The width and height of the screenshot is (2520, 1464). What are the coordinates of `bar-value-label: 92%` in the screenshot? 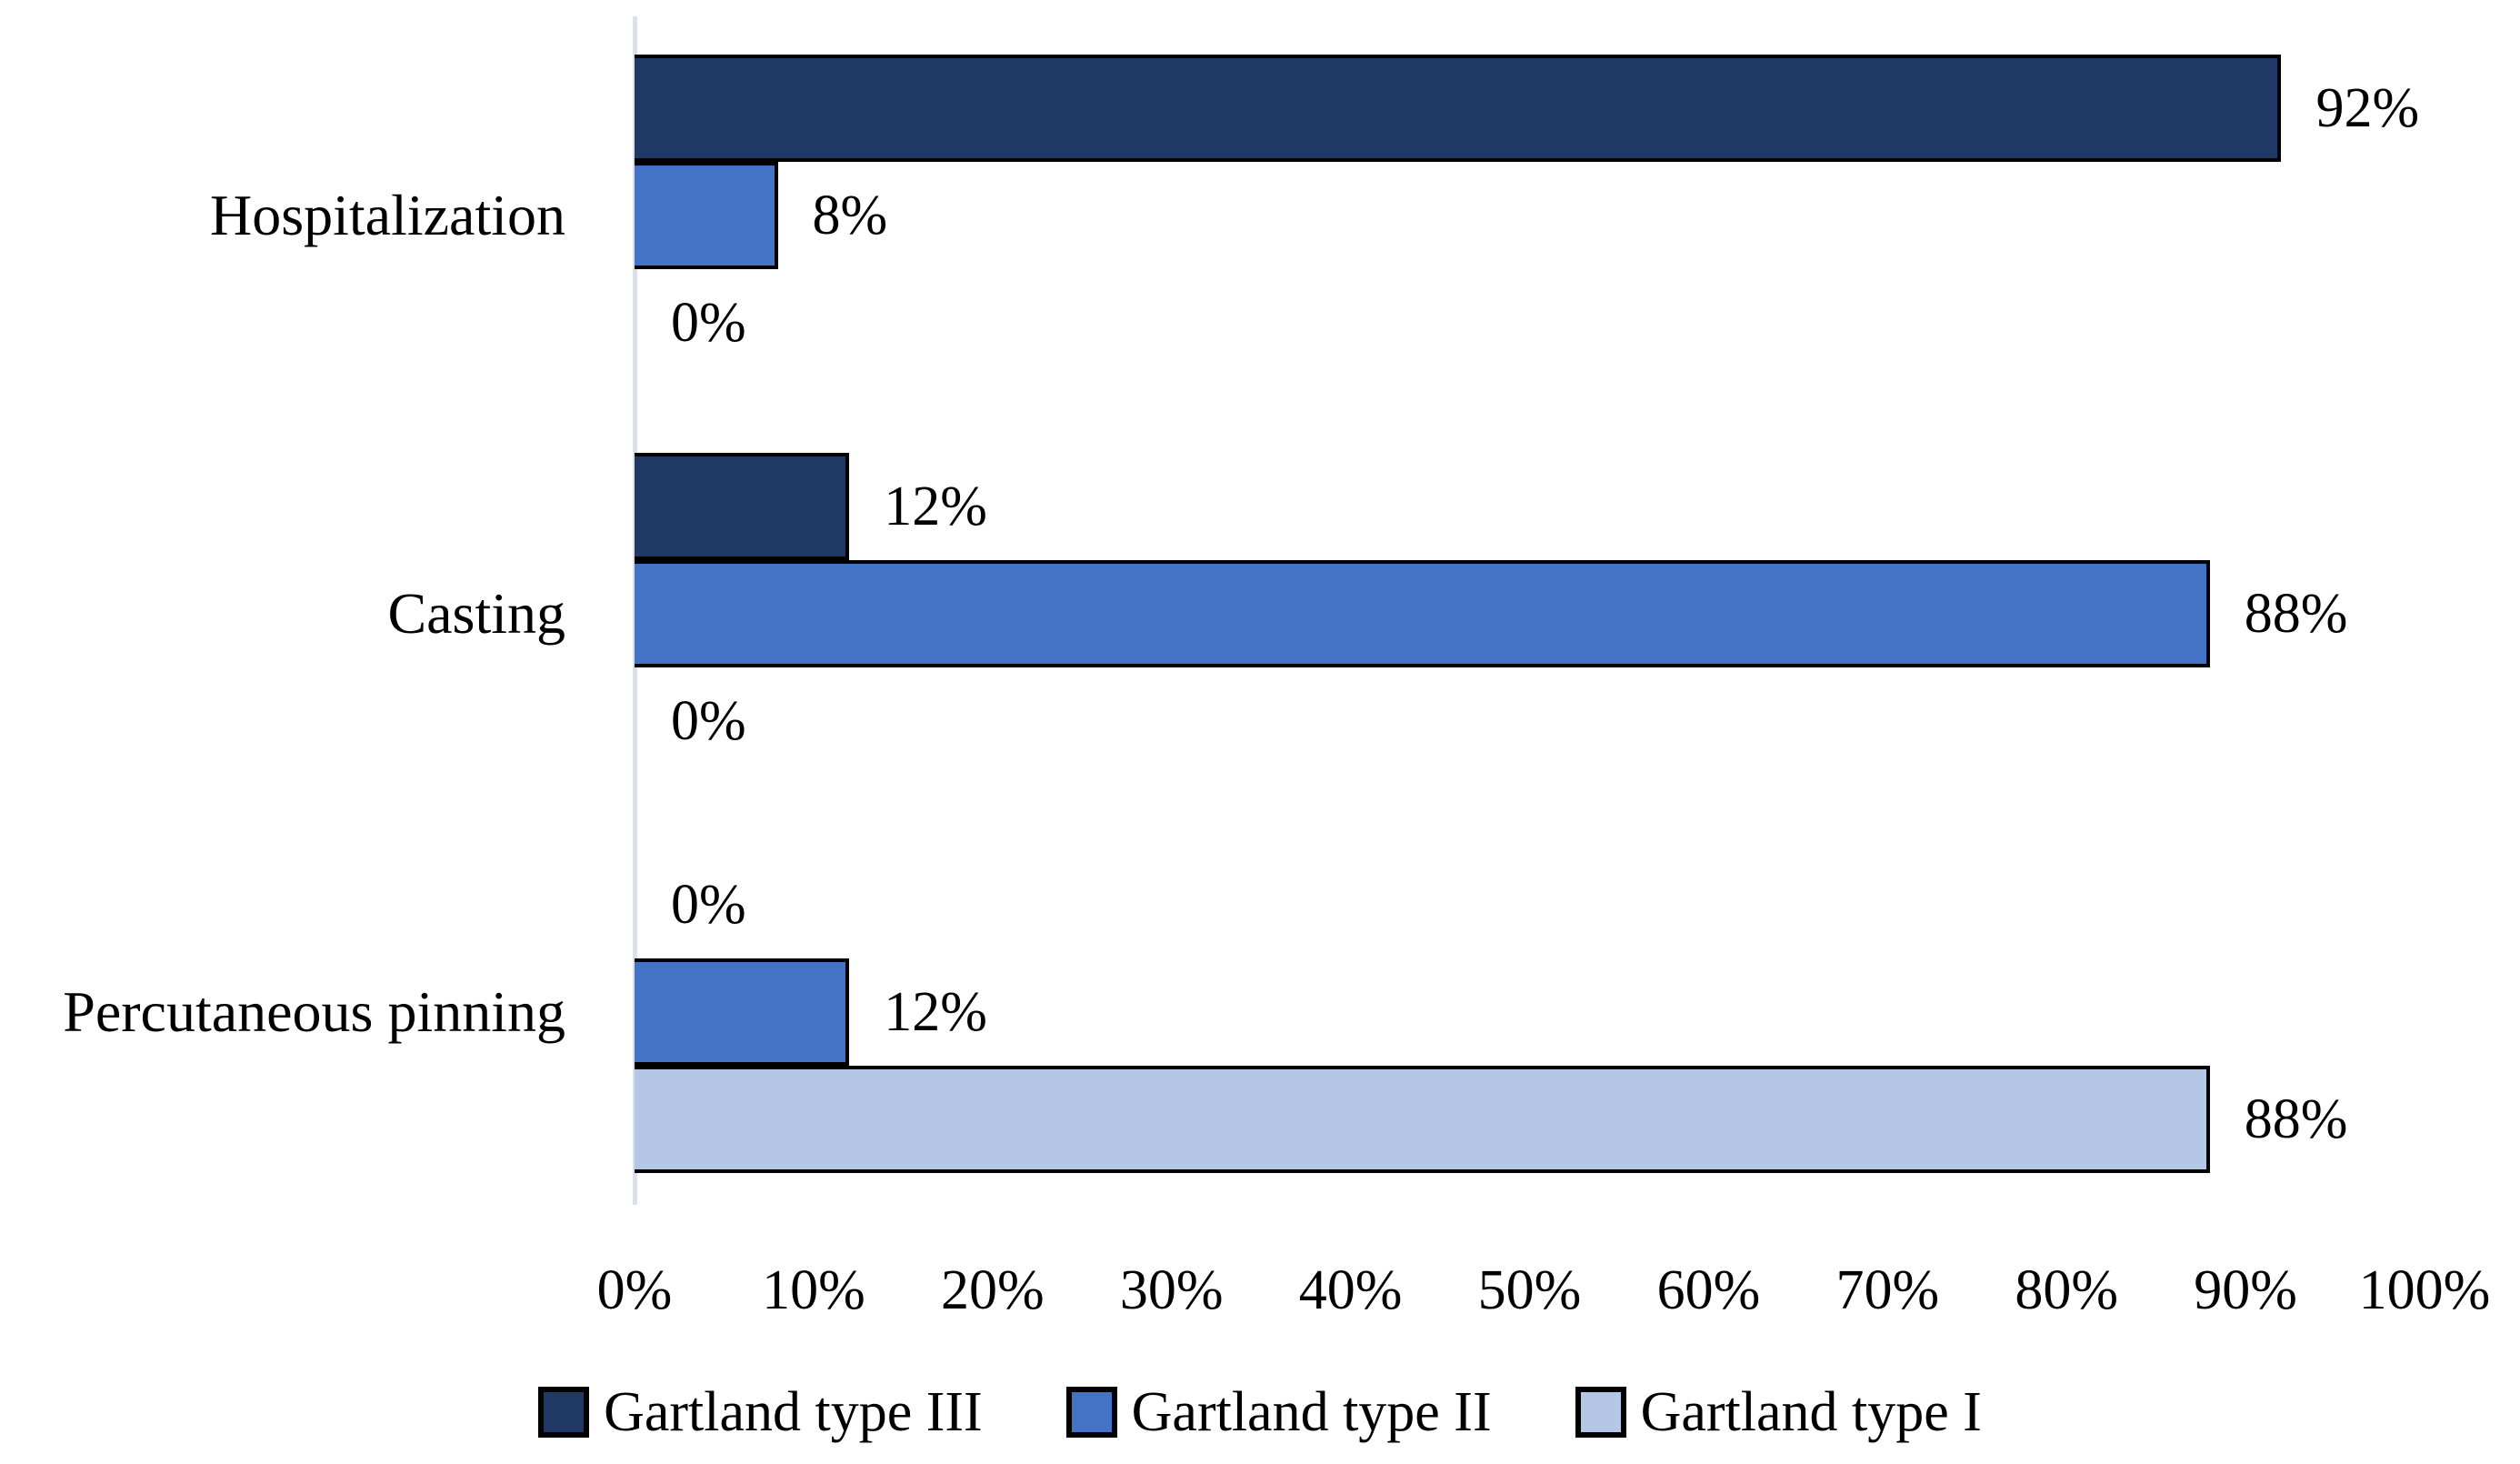 It's located at (2367, 108).